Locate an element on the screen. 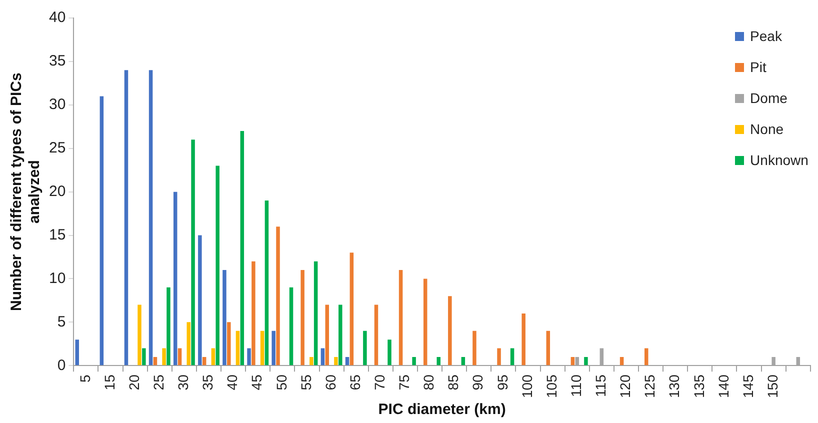 The height and width of the screenshot is (423, 818). x-tick-label: 105 is located at coordinates (551, 386).